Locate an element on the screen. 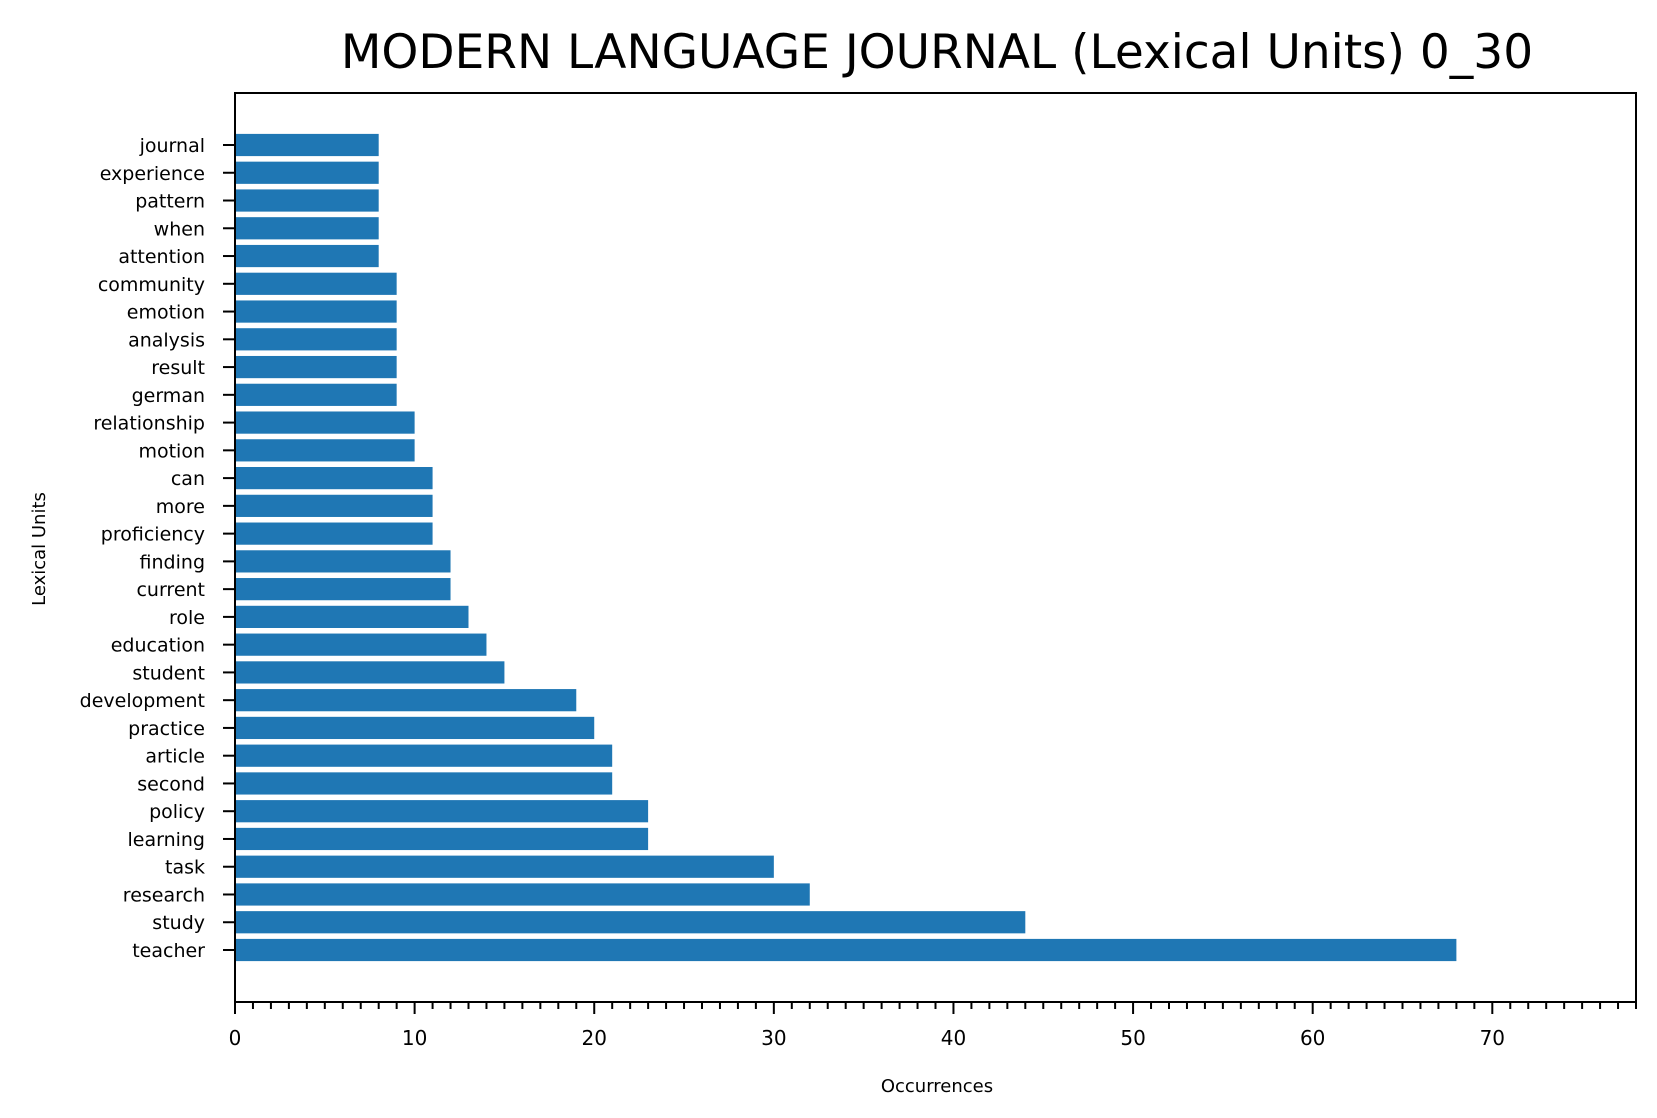 This screenshot has width=1657, height=1118. bar-motion is located at coordinates (325, 450).